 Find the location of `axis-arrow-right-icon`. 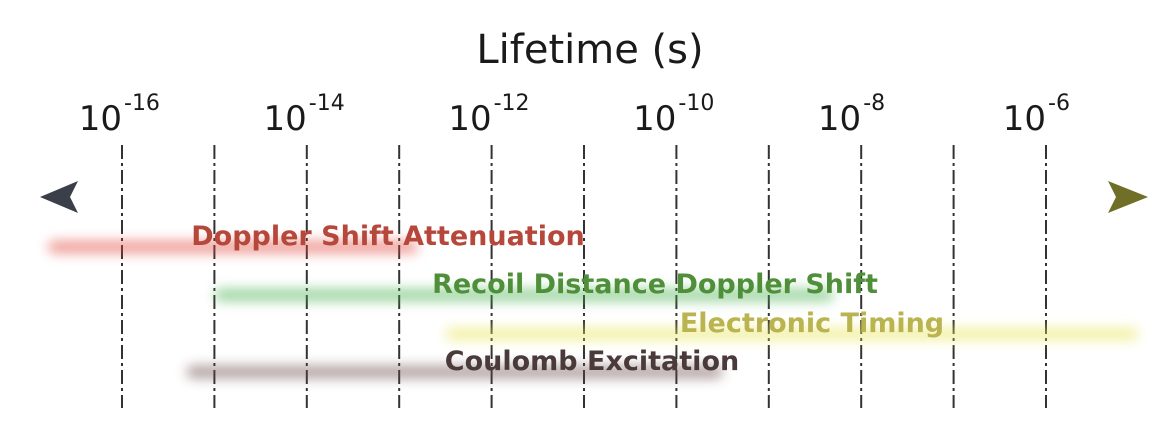

axis-arrow-right-icon is located at coordinates (1128, 197).